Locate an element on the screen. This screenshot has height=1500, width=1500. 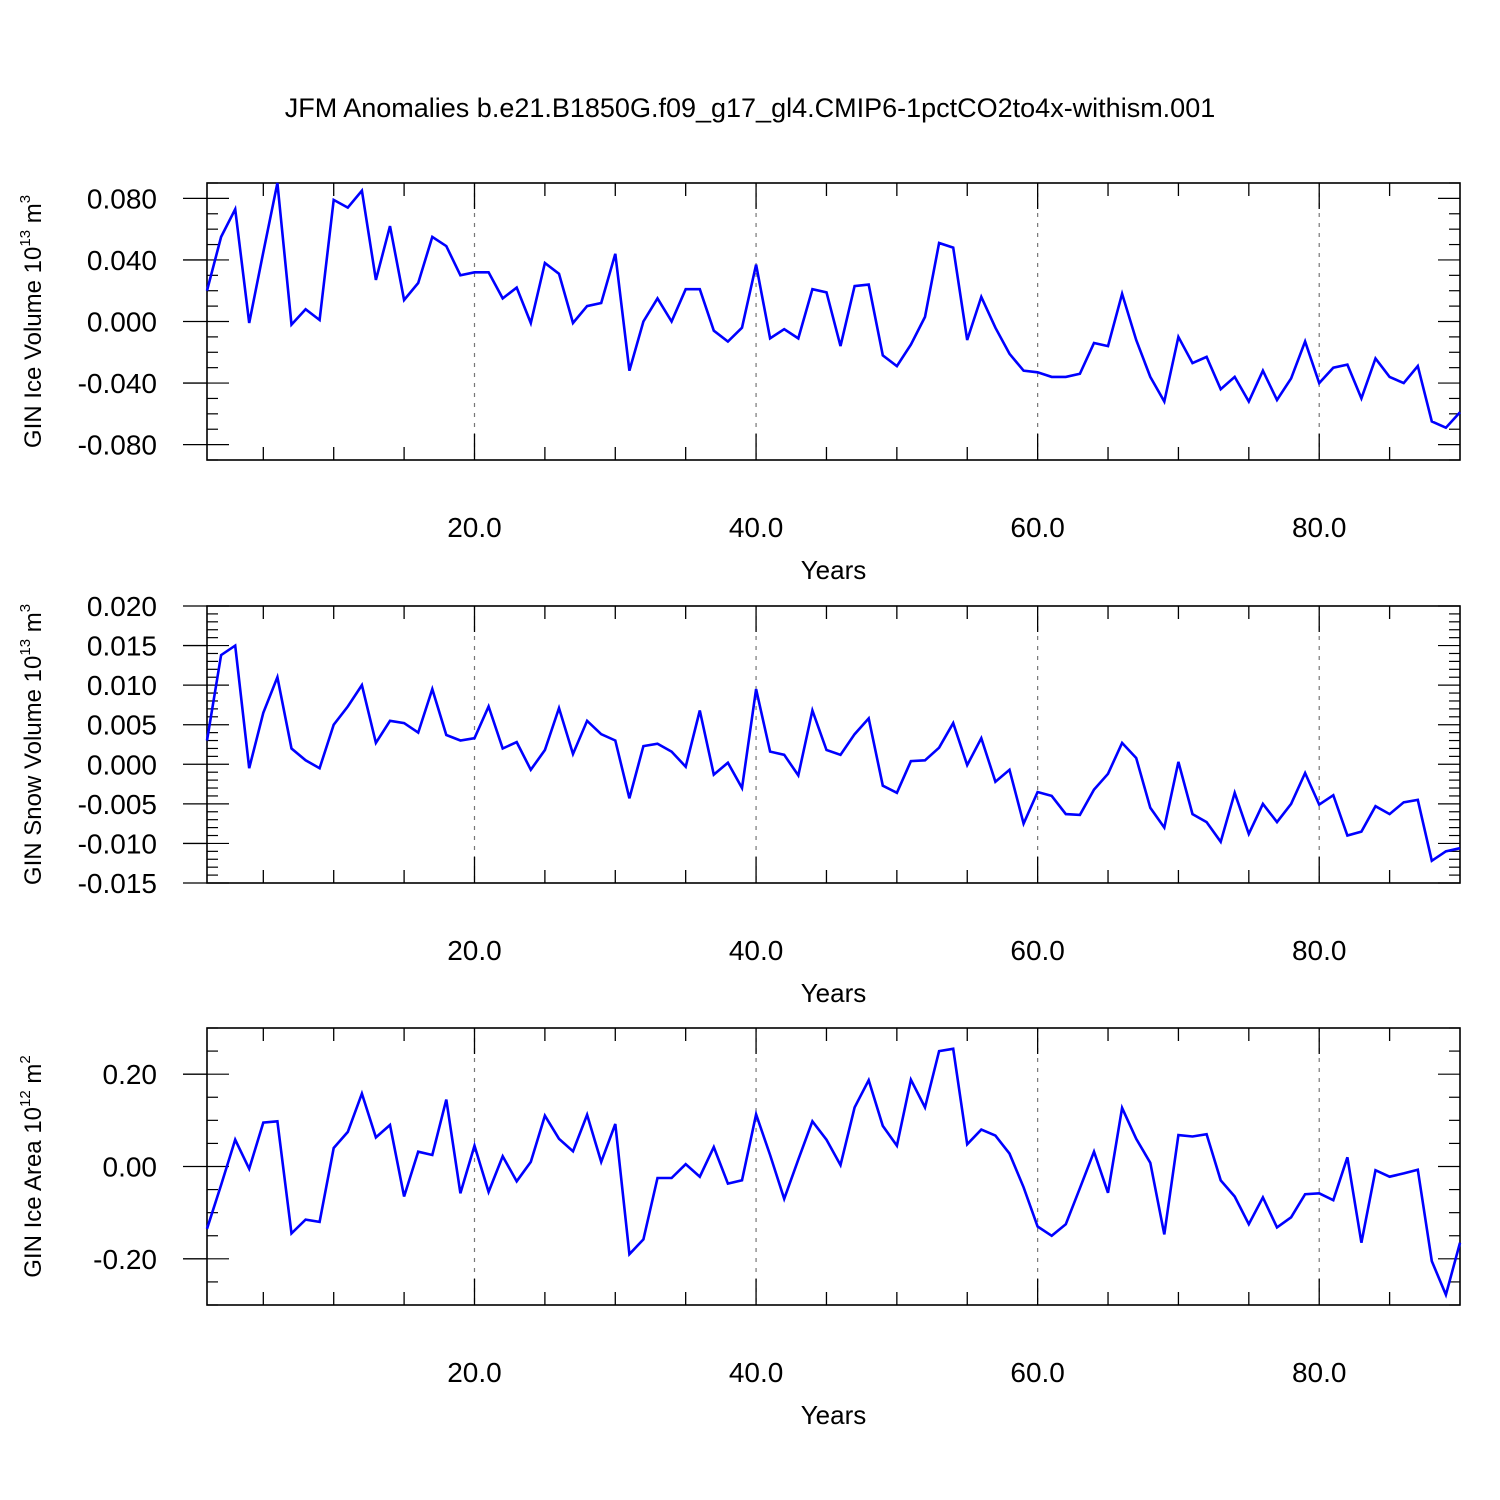
y-axis-label-text: GIN Ice Area 10 is located at coordinates (33, 1192).